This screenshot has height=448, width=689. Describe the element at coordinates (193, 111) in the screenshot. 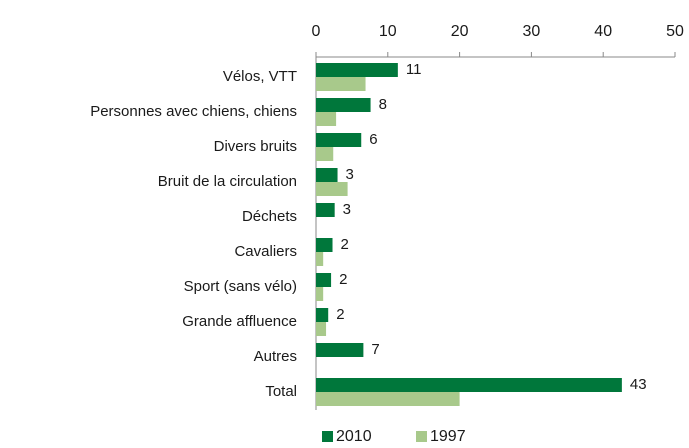

I see `y-tick-label: Personnes avec chiens, chiens` at that location.